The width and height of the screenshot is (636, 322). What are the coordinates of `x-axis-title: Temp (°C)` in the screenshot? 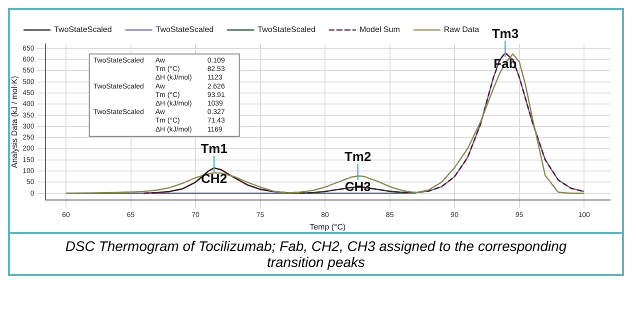 It's located at (328, 227).